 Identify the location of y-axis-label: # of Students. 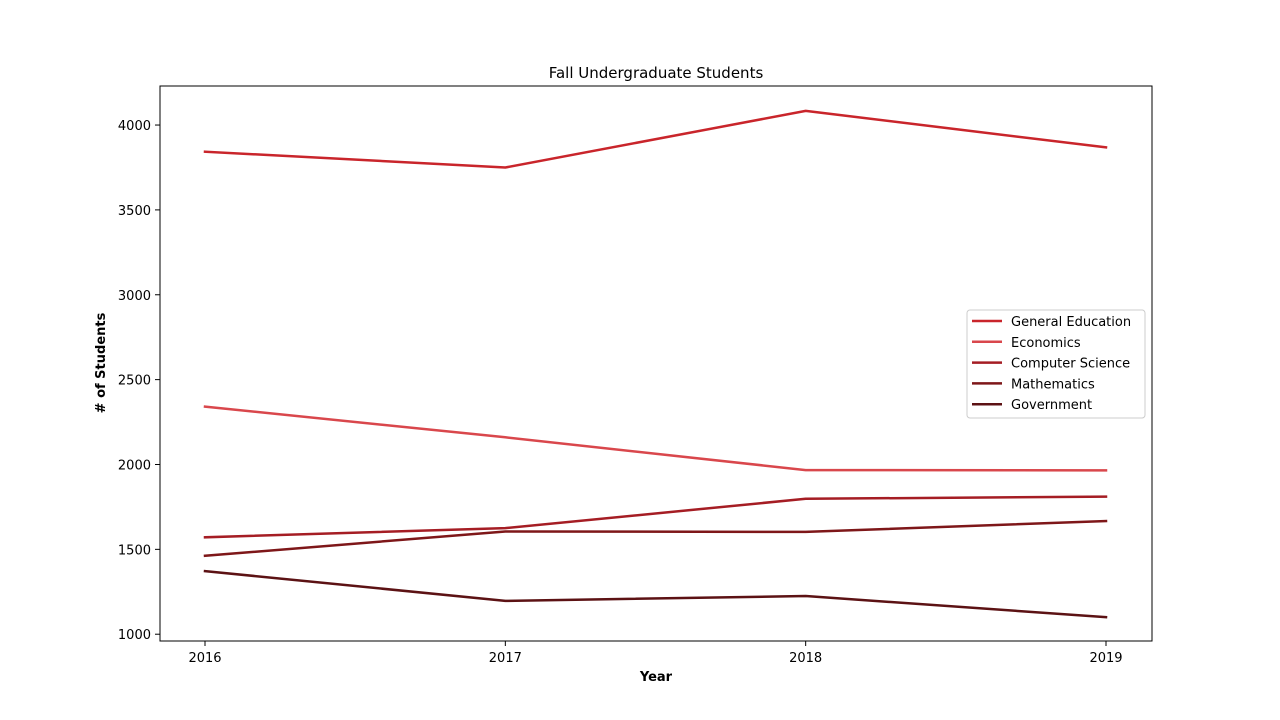
(101, 362).